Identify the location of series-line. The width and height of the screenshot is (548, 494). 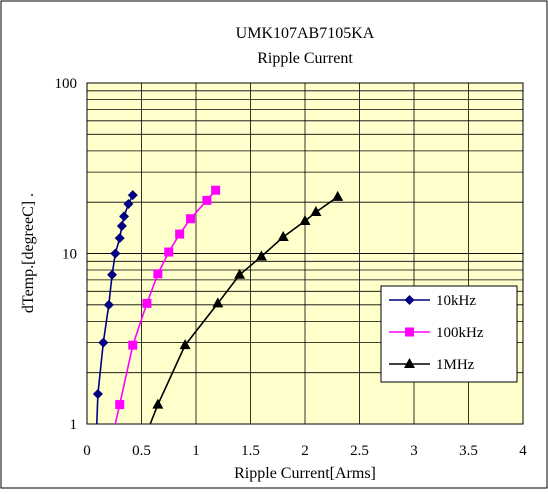
(165, 307).